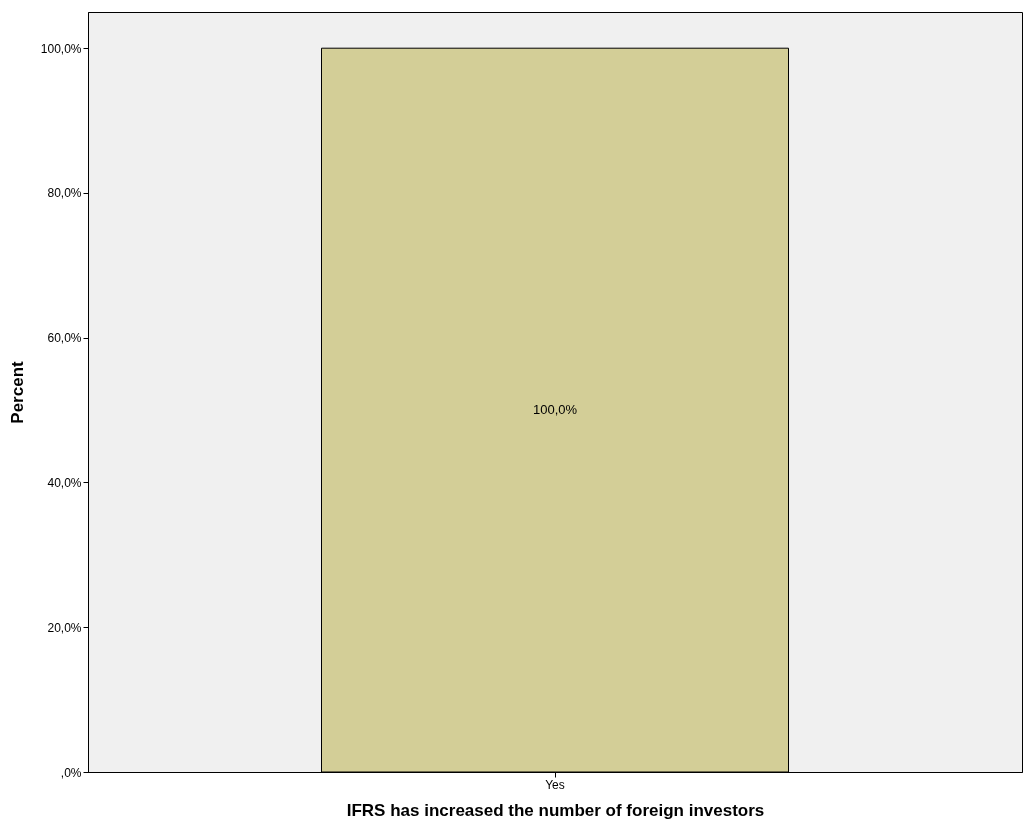 This screenshot has height=826, width=1024. I want to click on x-tick-label: Yes, so click(555, 784).